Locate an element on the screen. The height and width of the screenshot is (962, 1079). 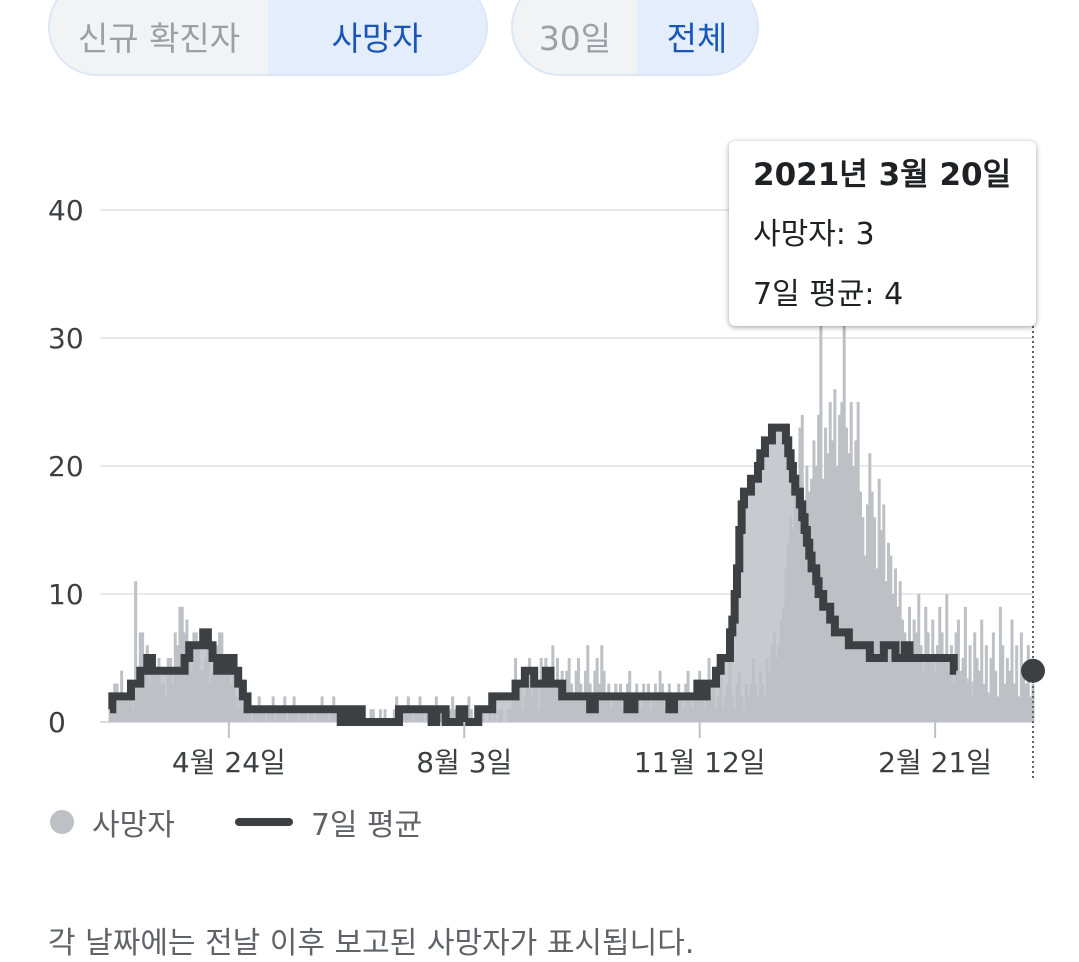
chart-legend: 사망자 7일 평균 is located at coordinates (235, 822).